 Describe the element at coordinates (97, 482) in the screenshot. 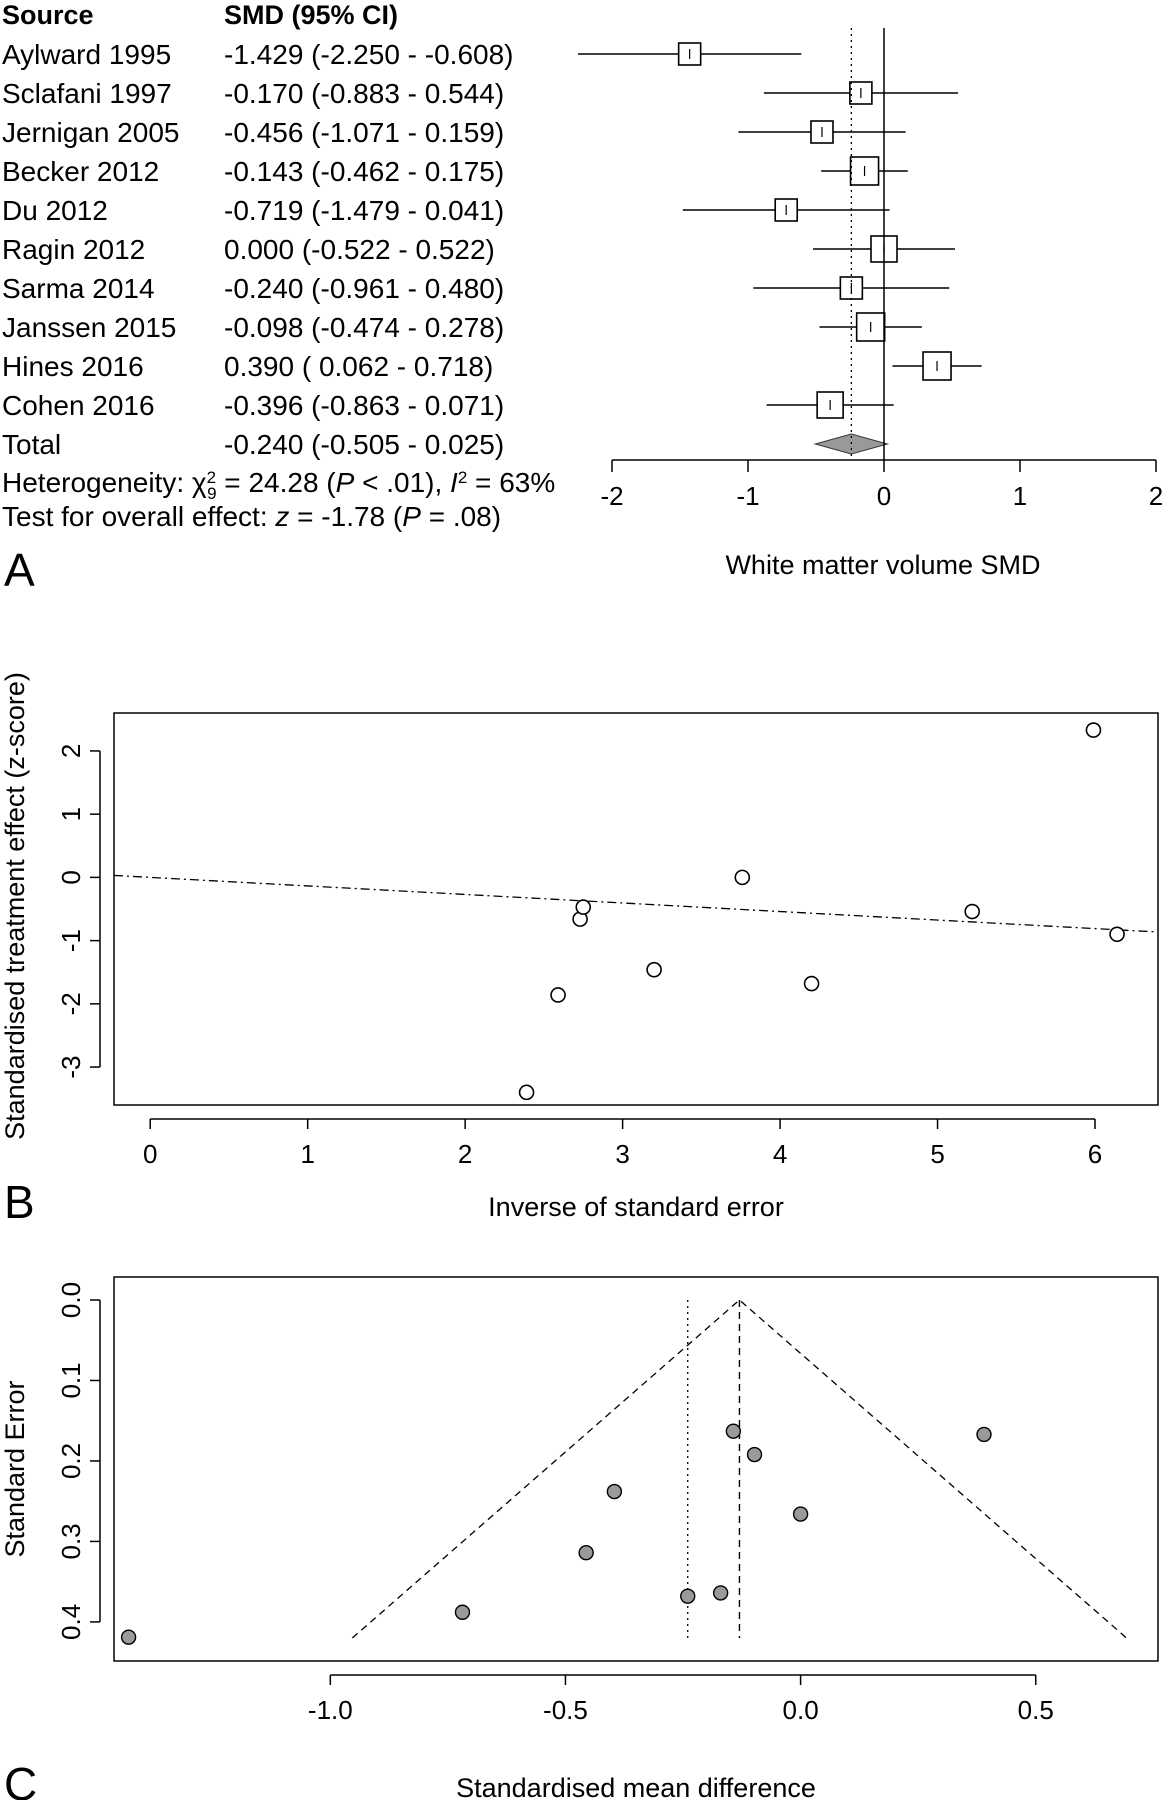

I see `heterogeneity-label: Heterogeneity:` at that location.